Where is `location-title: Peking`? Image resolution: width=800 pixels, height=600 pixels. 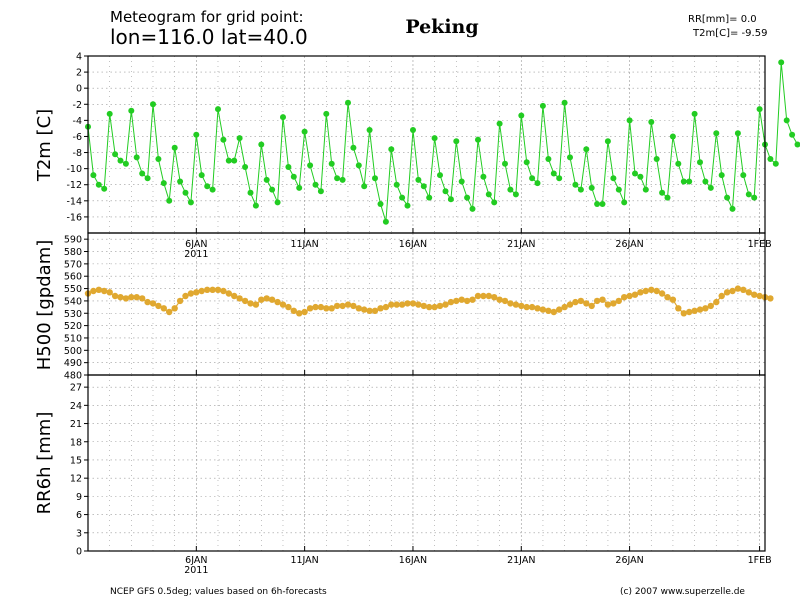 location-title: Peking is located at coordinates (441, 27).